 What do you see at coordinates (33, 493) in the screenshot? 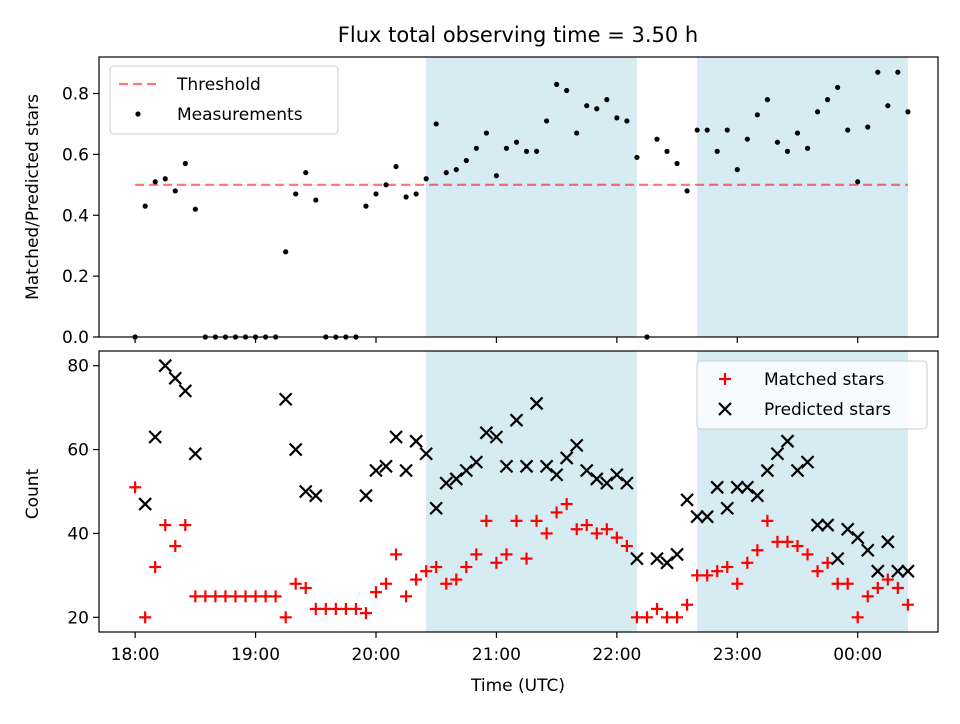
I see `bottom-y-axis-label: Count` at bounding box center [33, 493].